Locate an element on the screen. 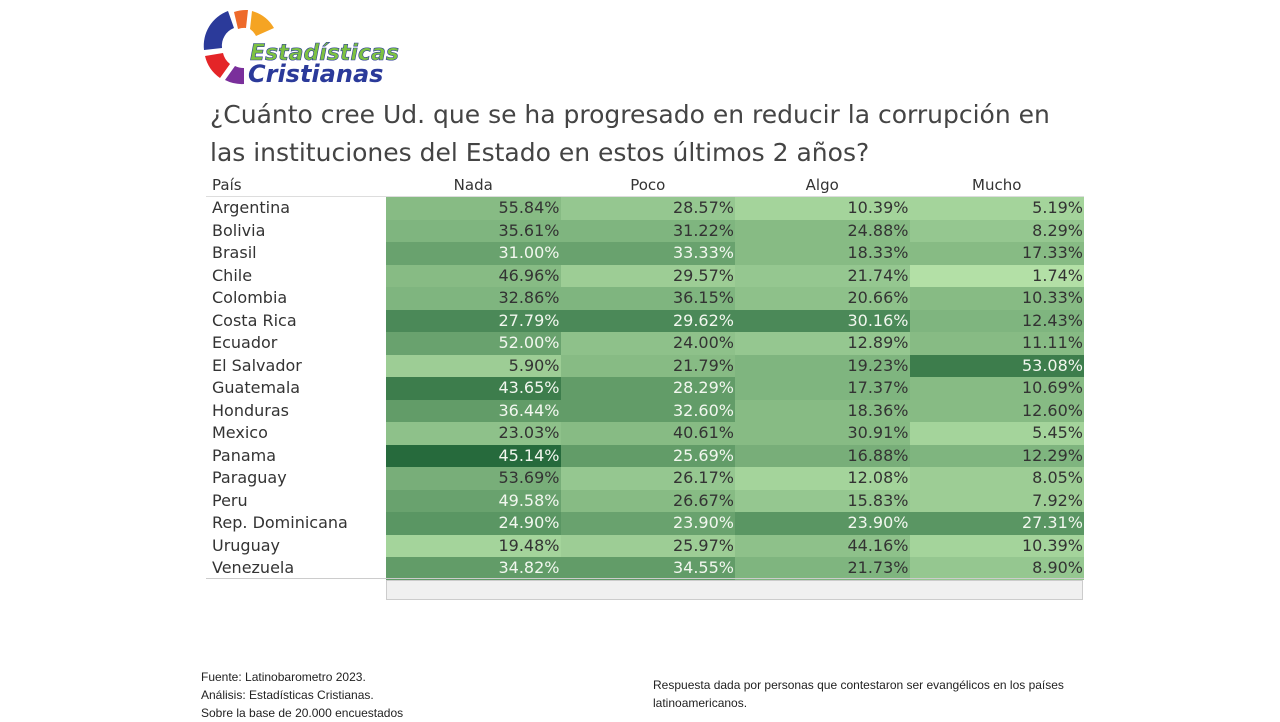  table-row: Guatemala 43.65% 28.29% 17.37% 10.69% is located at coordinates (645, 388).